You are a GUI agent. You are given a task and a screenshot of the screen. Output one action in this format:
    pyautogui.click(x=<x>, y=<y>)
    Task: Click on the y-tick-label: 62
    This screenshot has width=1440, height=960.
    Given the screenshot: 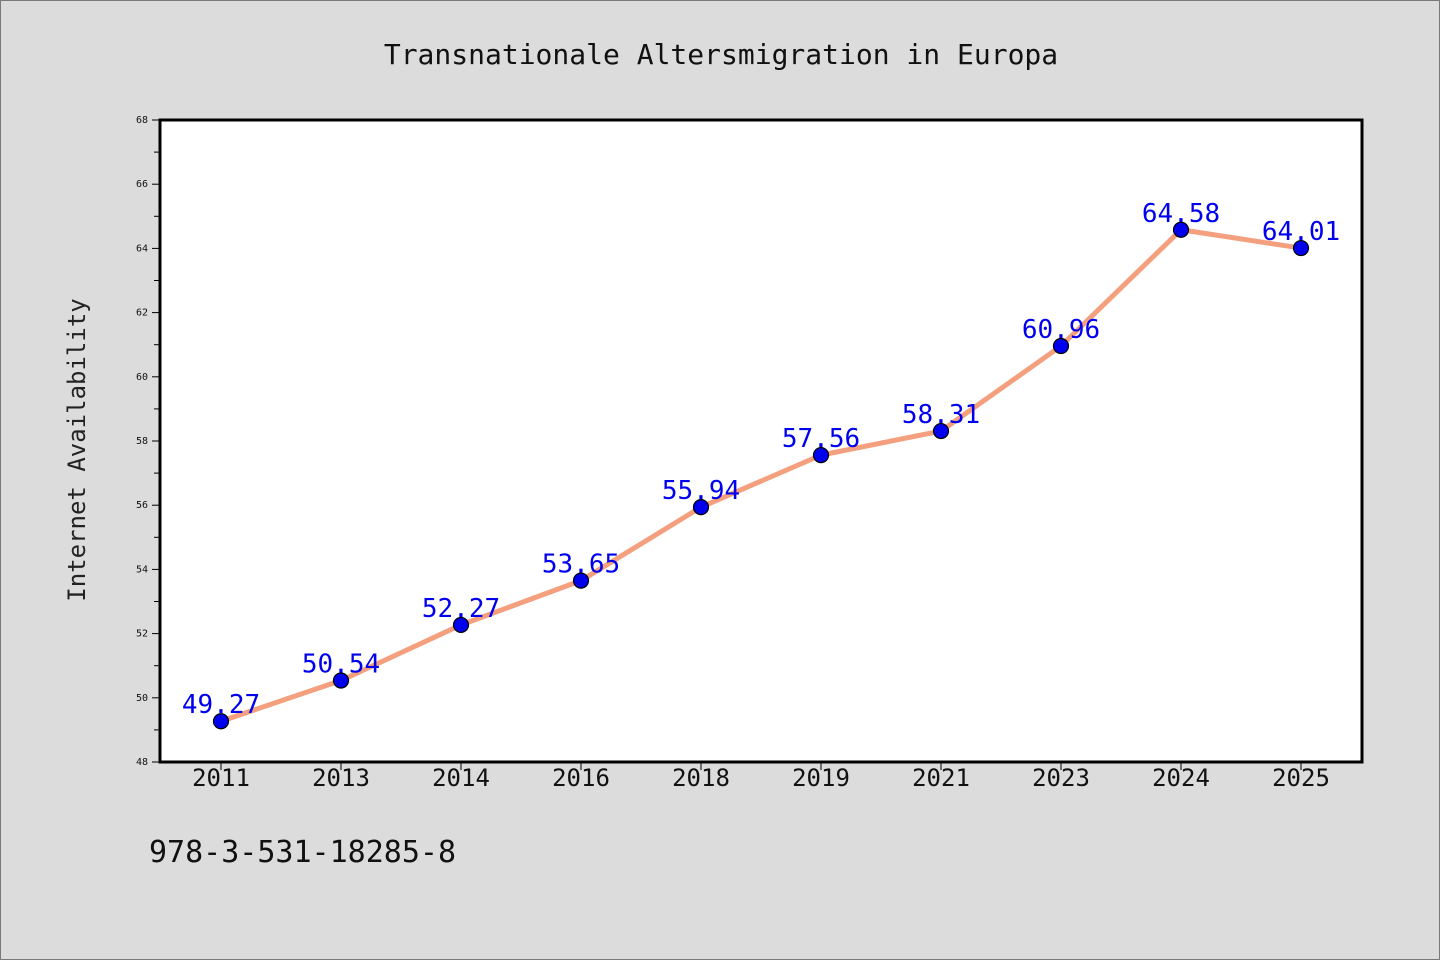 What is the action you would take?
    pyautogui.click(x=142, y=313)
    